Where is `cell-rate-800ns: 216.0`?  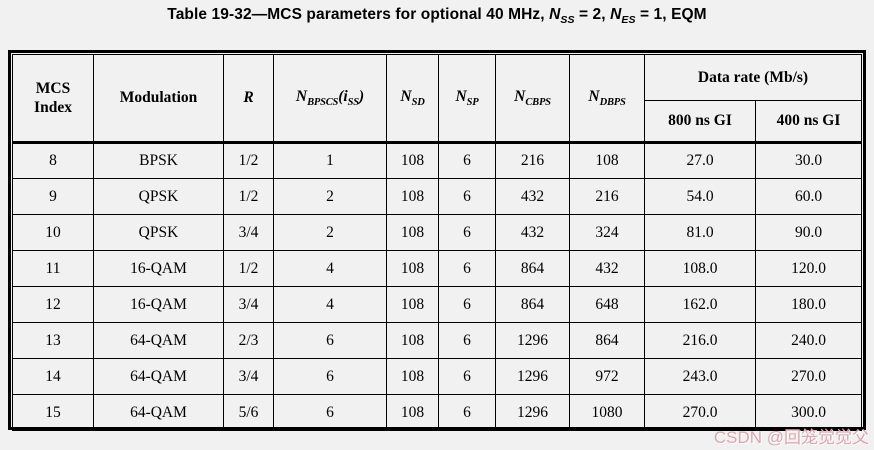 cell-rate-800ns: 216.0 is located at coordinates (700, 340).